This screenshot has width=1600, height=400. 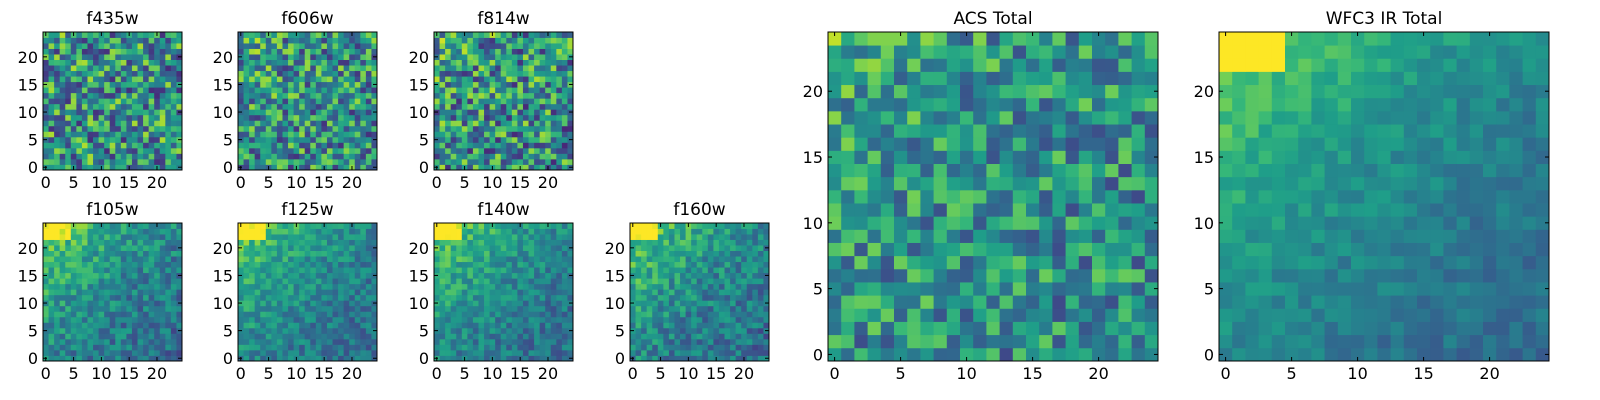 I want to click on y-tick-label: 0, so click(x=424, y=167).